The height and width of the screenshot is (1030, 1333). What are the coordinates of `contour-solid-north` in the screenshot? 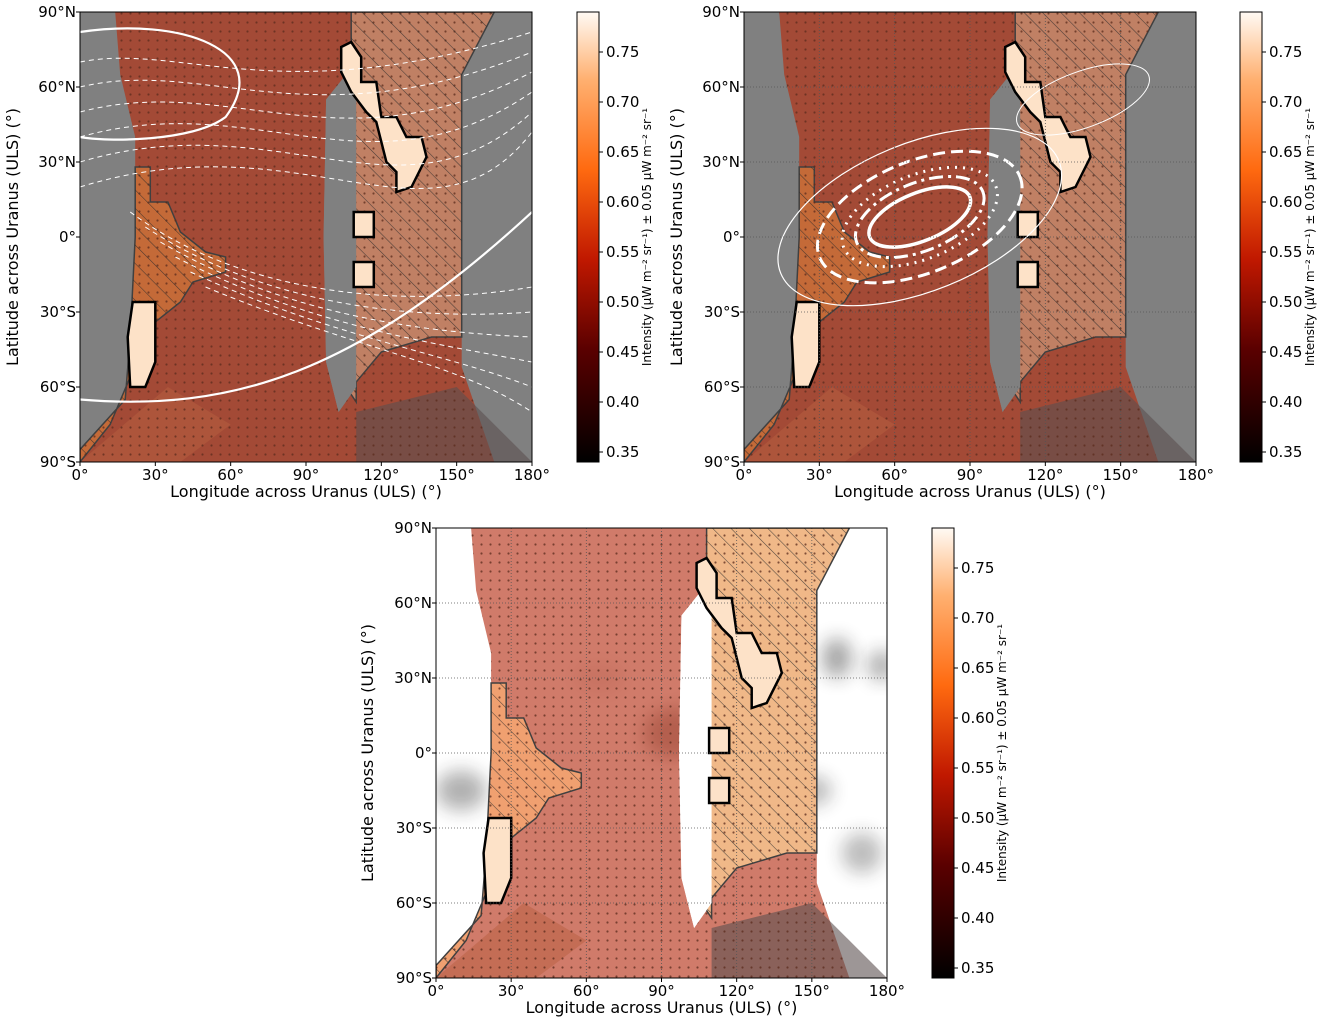 It's located at (160, 84).